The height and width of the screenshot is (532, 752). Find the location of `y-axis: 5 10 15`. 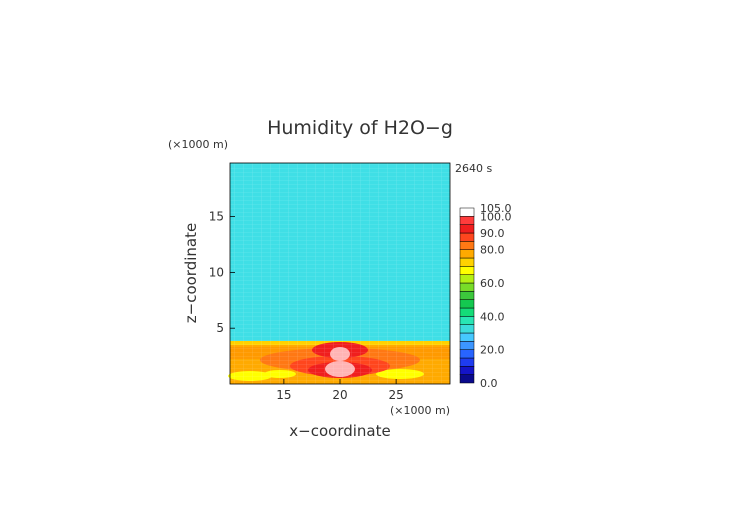

y-axis: 5 10 15 is located at coordinates (222, 272).